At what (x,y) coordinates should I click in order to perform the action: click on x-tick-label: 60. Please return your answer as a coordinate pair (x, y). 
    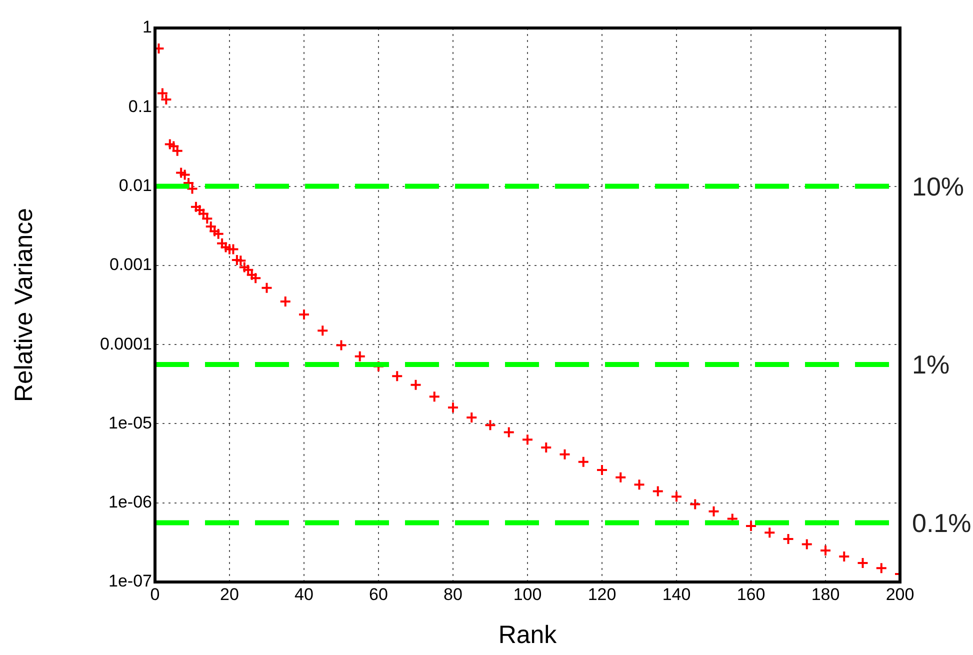
    Looking at the image, I should click on (378, 594).